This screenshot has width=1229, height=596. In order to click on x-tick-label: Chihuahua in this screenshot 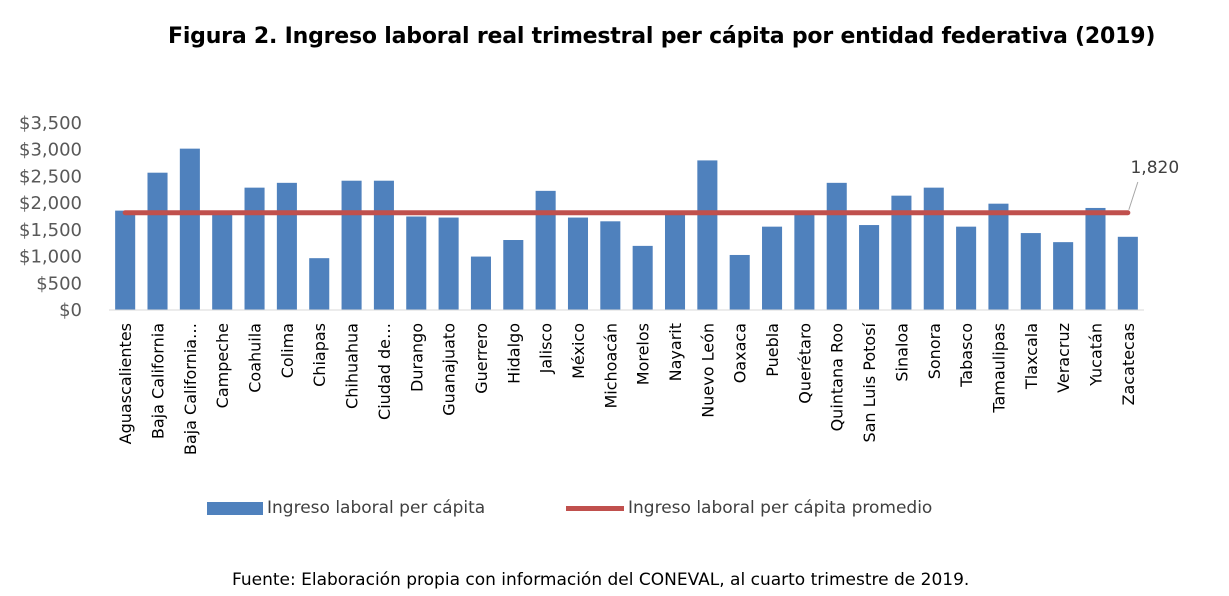, I will do `click(352, 366)`.